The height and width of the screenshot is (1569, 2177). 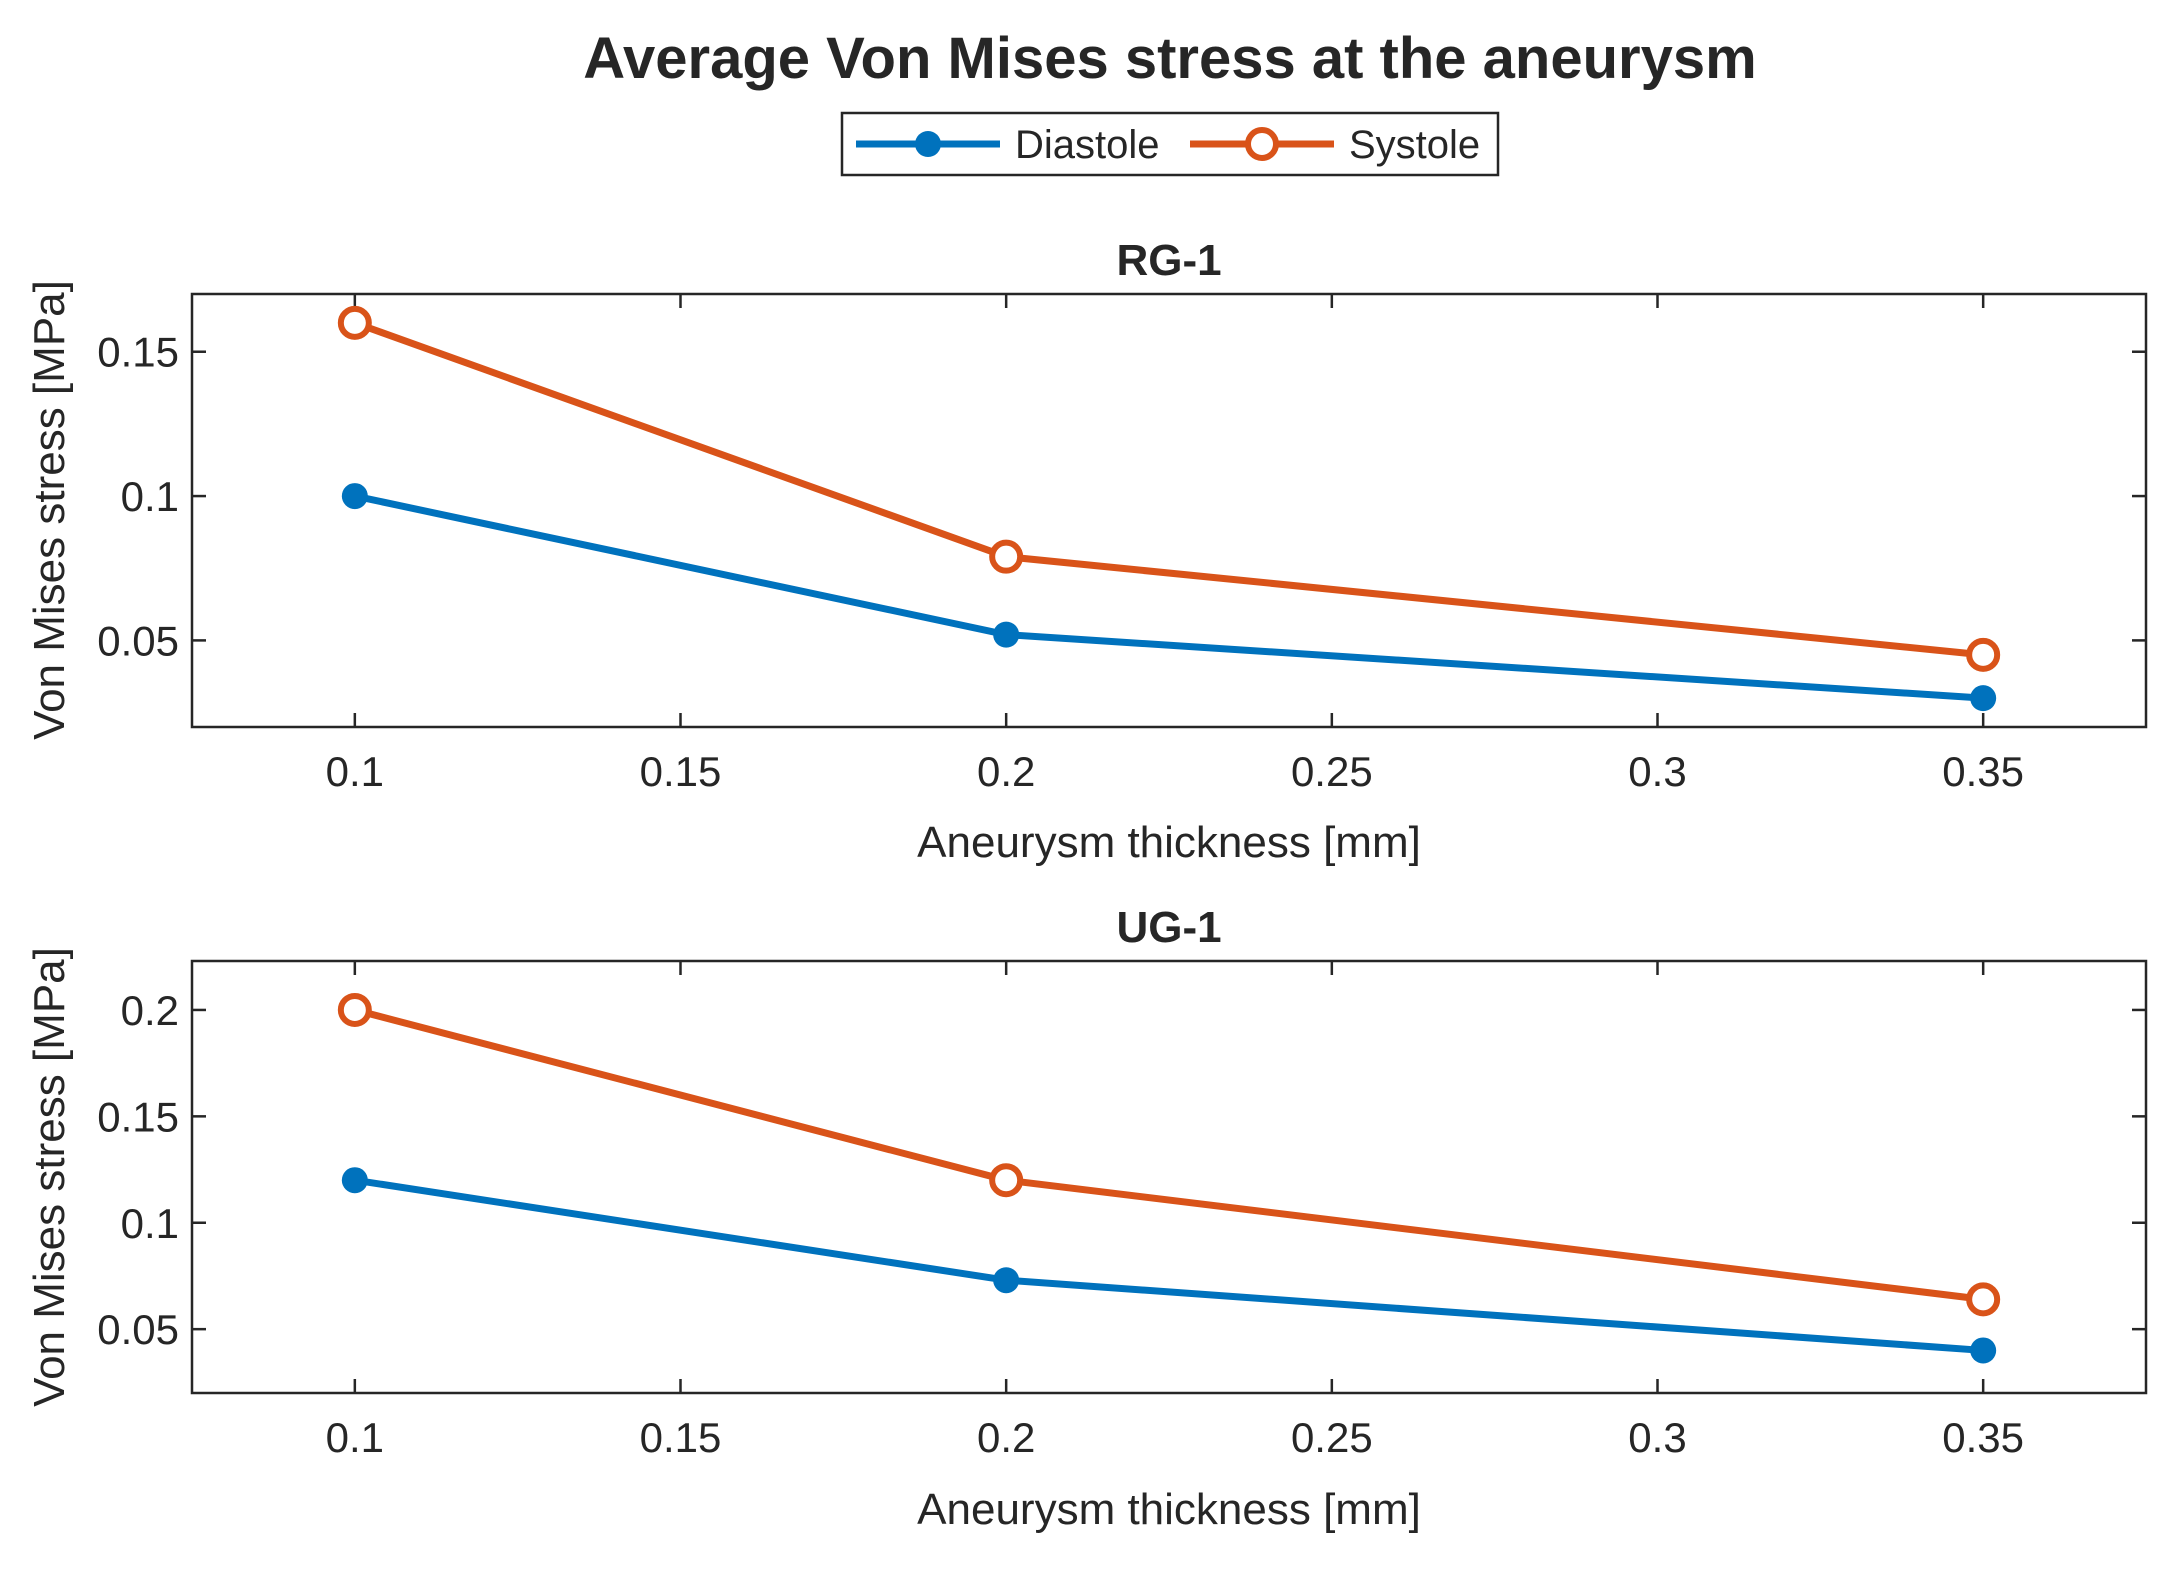 I want to click on legend-label-diastole: Diastole, so click(x=1087, y=145).